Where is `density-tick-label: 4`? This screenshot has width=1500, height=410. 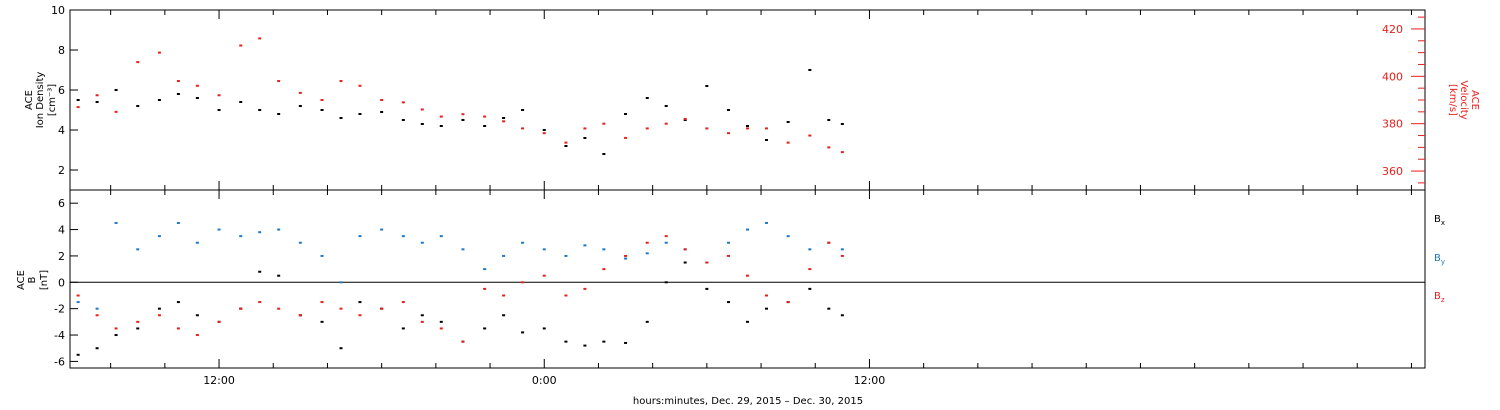 density-tick-label: 4 is located at coordinates (61, 130).